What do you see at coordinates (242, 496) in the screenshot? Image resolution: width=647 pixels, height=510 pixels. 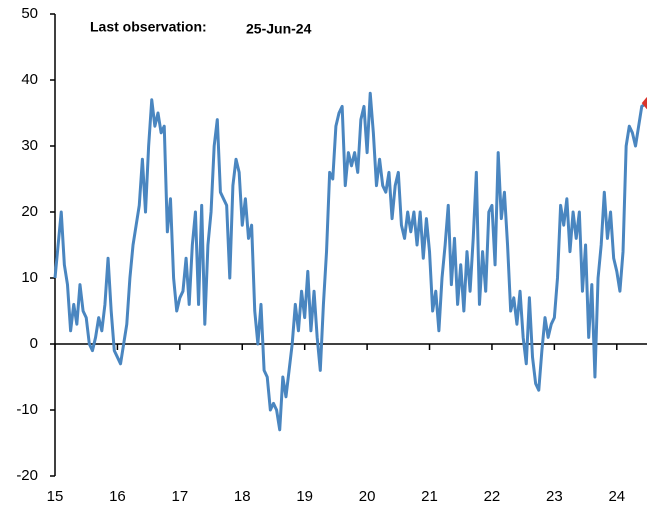 I see `x-tick-label: 18` at bounding box center [242, 496].